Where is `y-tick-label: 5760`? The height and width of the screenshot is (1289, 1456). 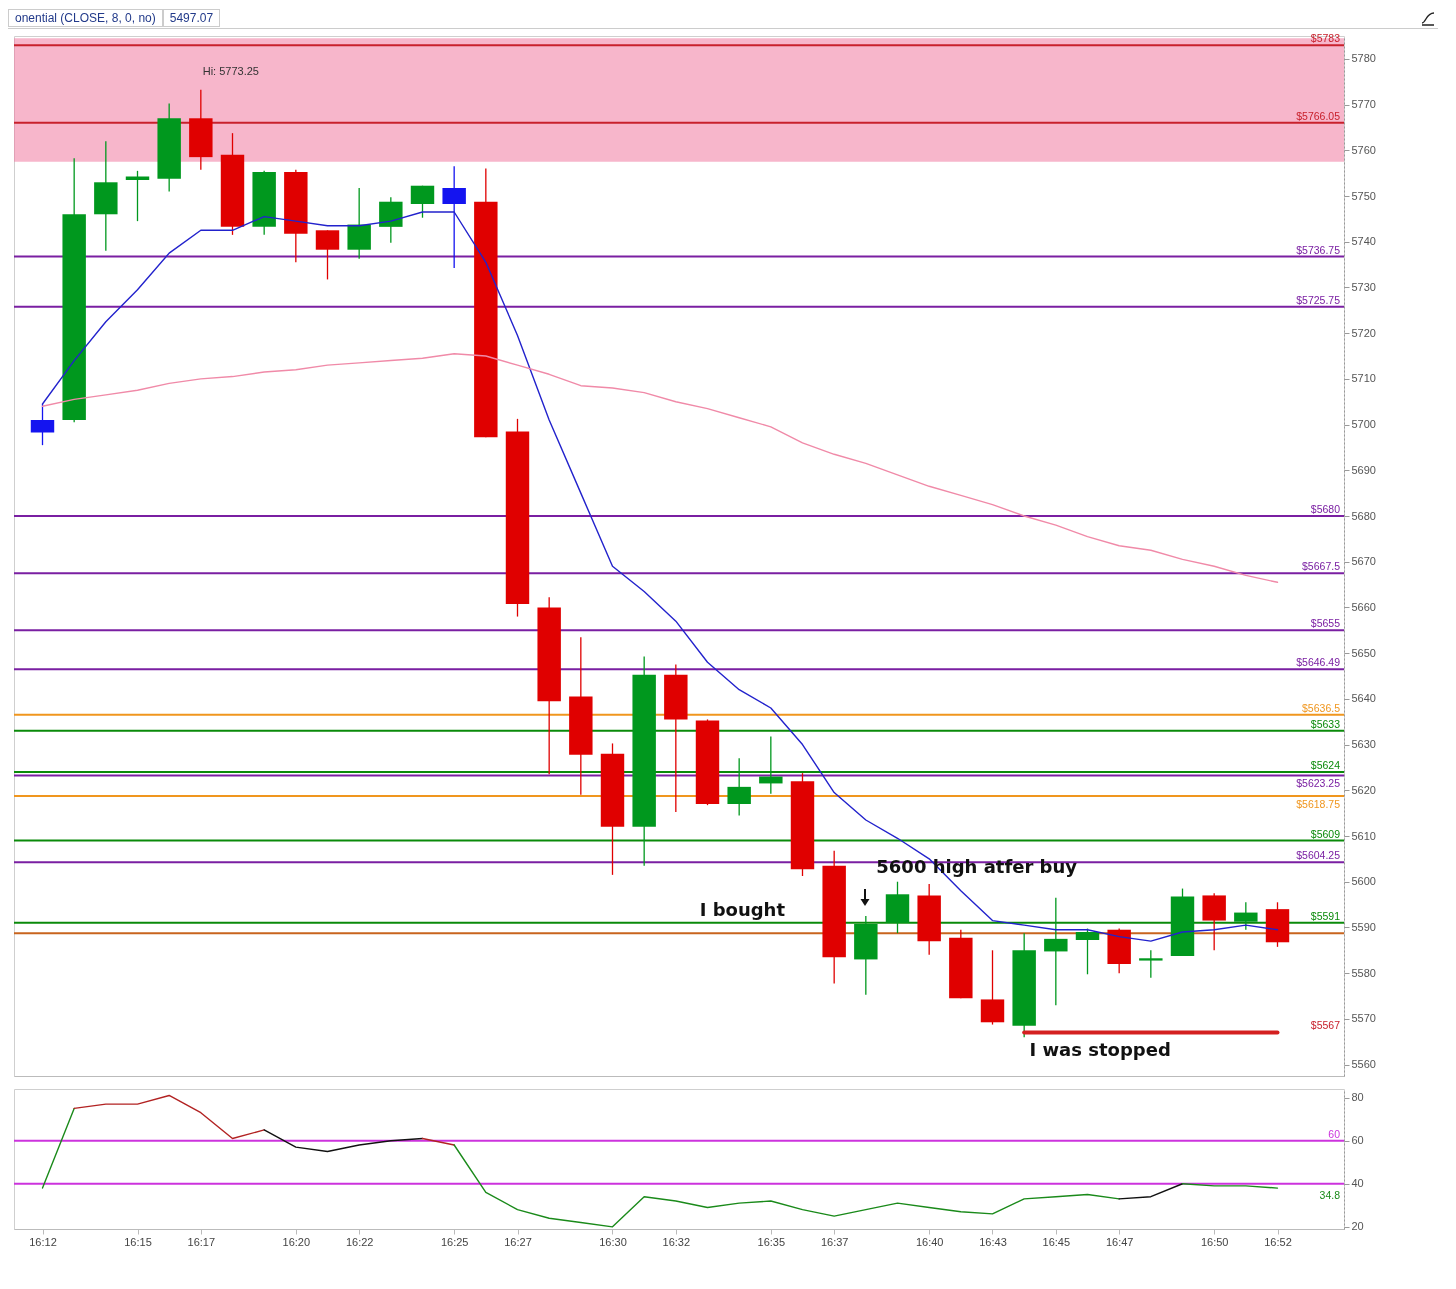 y-tick-label: 5760 is located at coordinates (1363, 149).